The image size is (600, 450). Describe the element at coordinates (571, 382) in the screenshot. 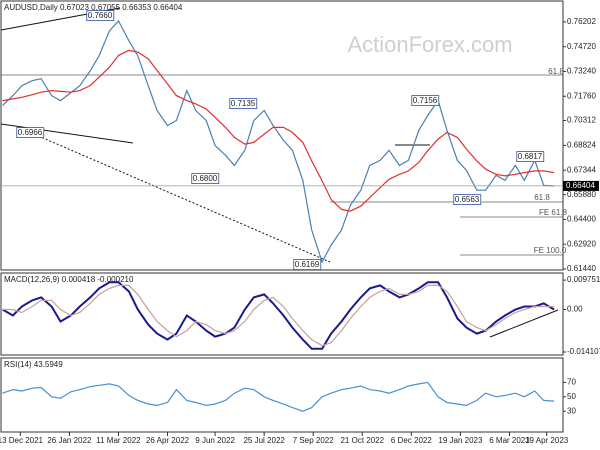

I see `y-tick-label: 70` at that location.